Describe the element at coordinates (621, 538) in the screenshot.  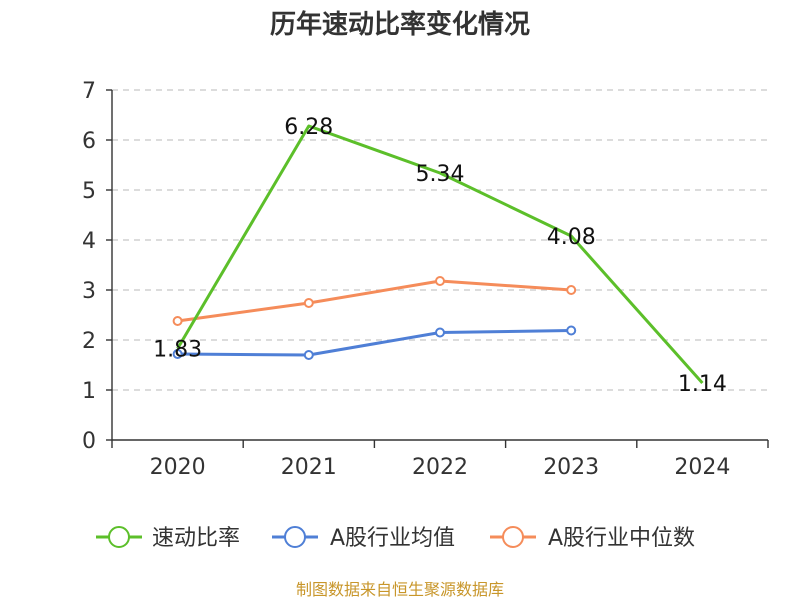
I see `legend-label: A股行业中位数` at that location.